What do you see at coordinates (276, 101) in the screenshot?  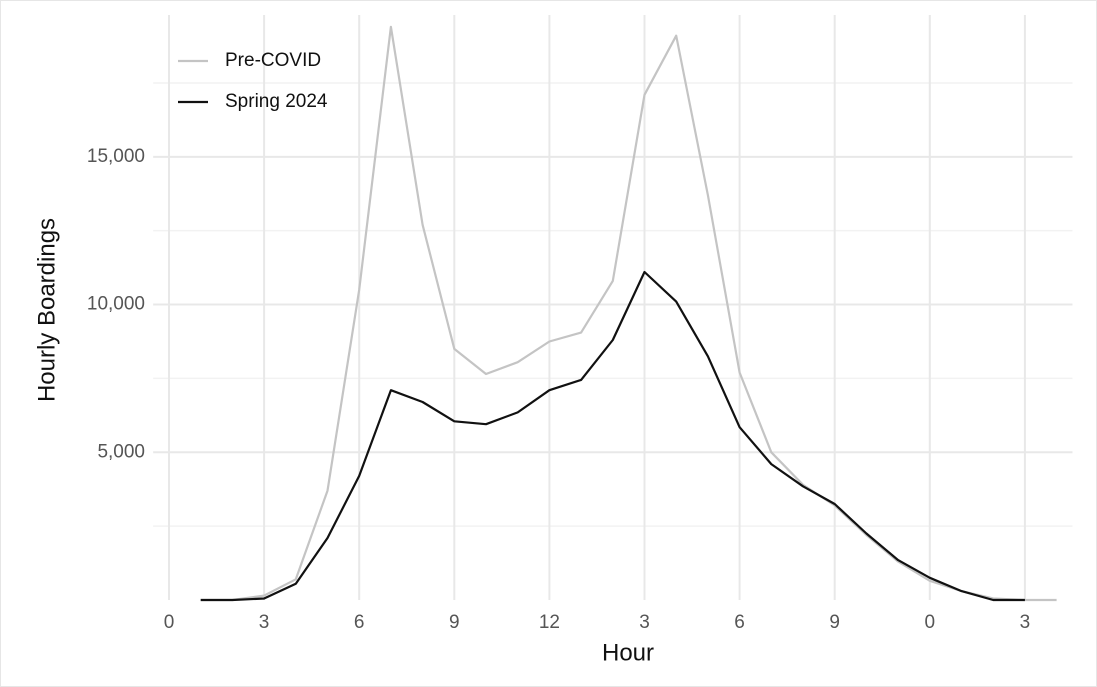 I see `legend-label: Spring 2024` at bounding box center [276, 101].